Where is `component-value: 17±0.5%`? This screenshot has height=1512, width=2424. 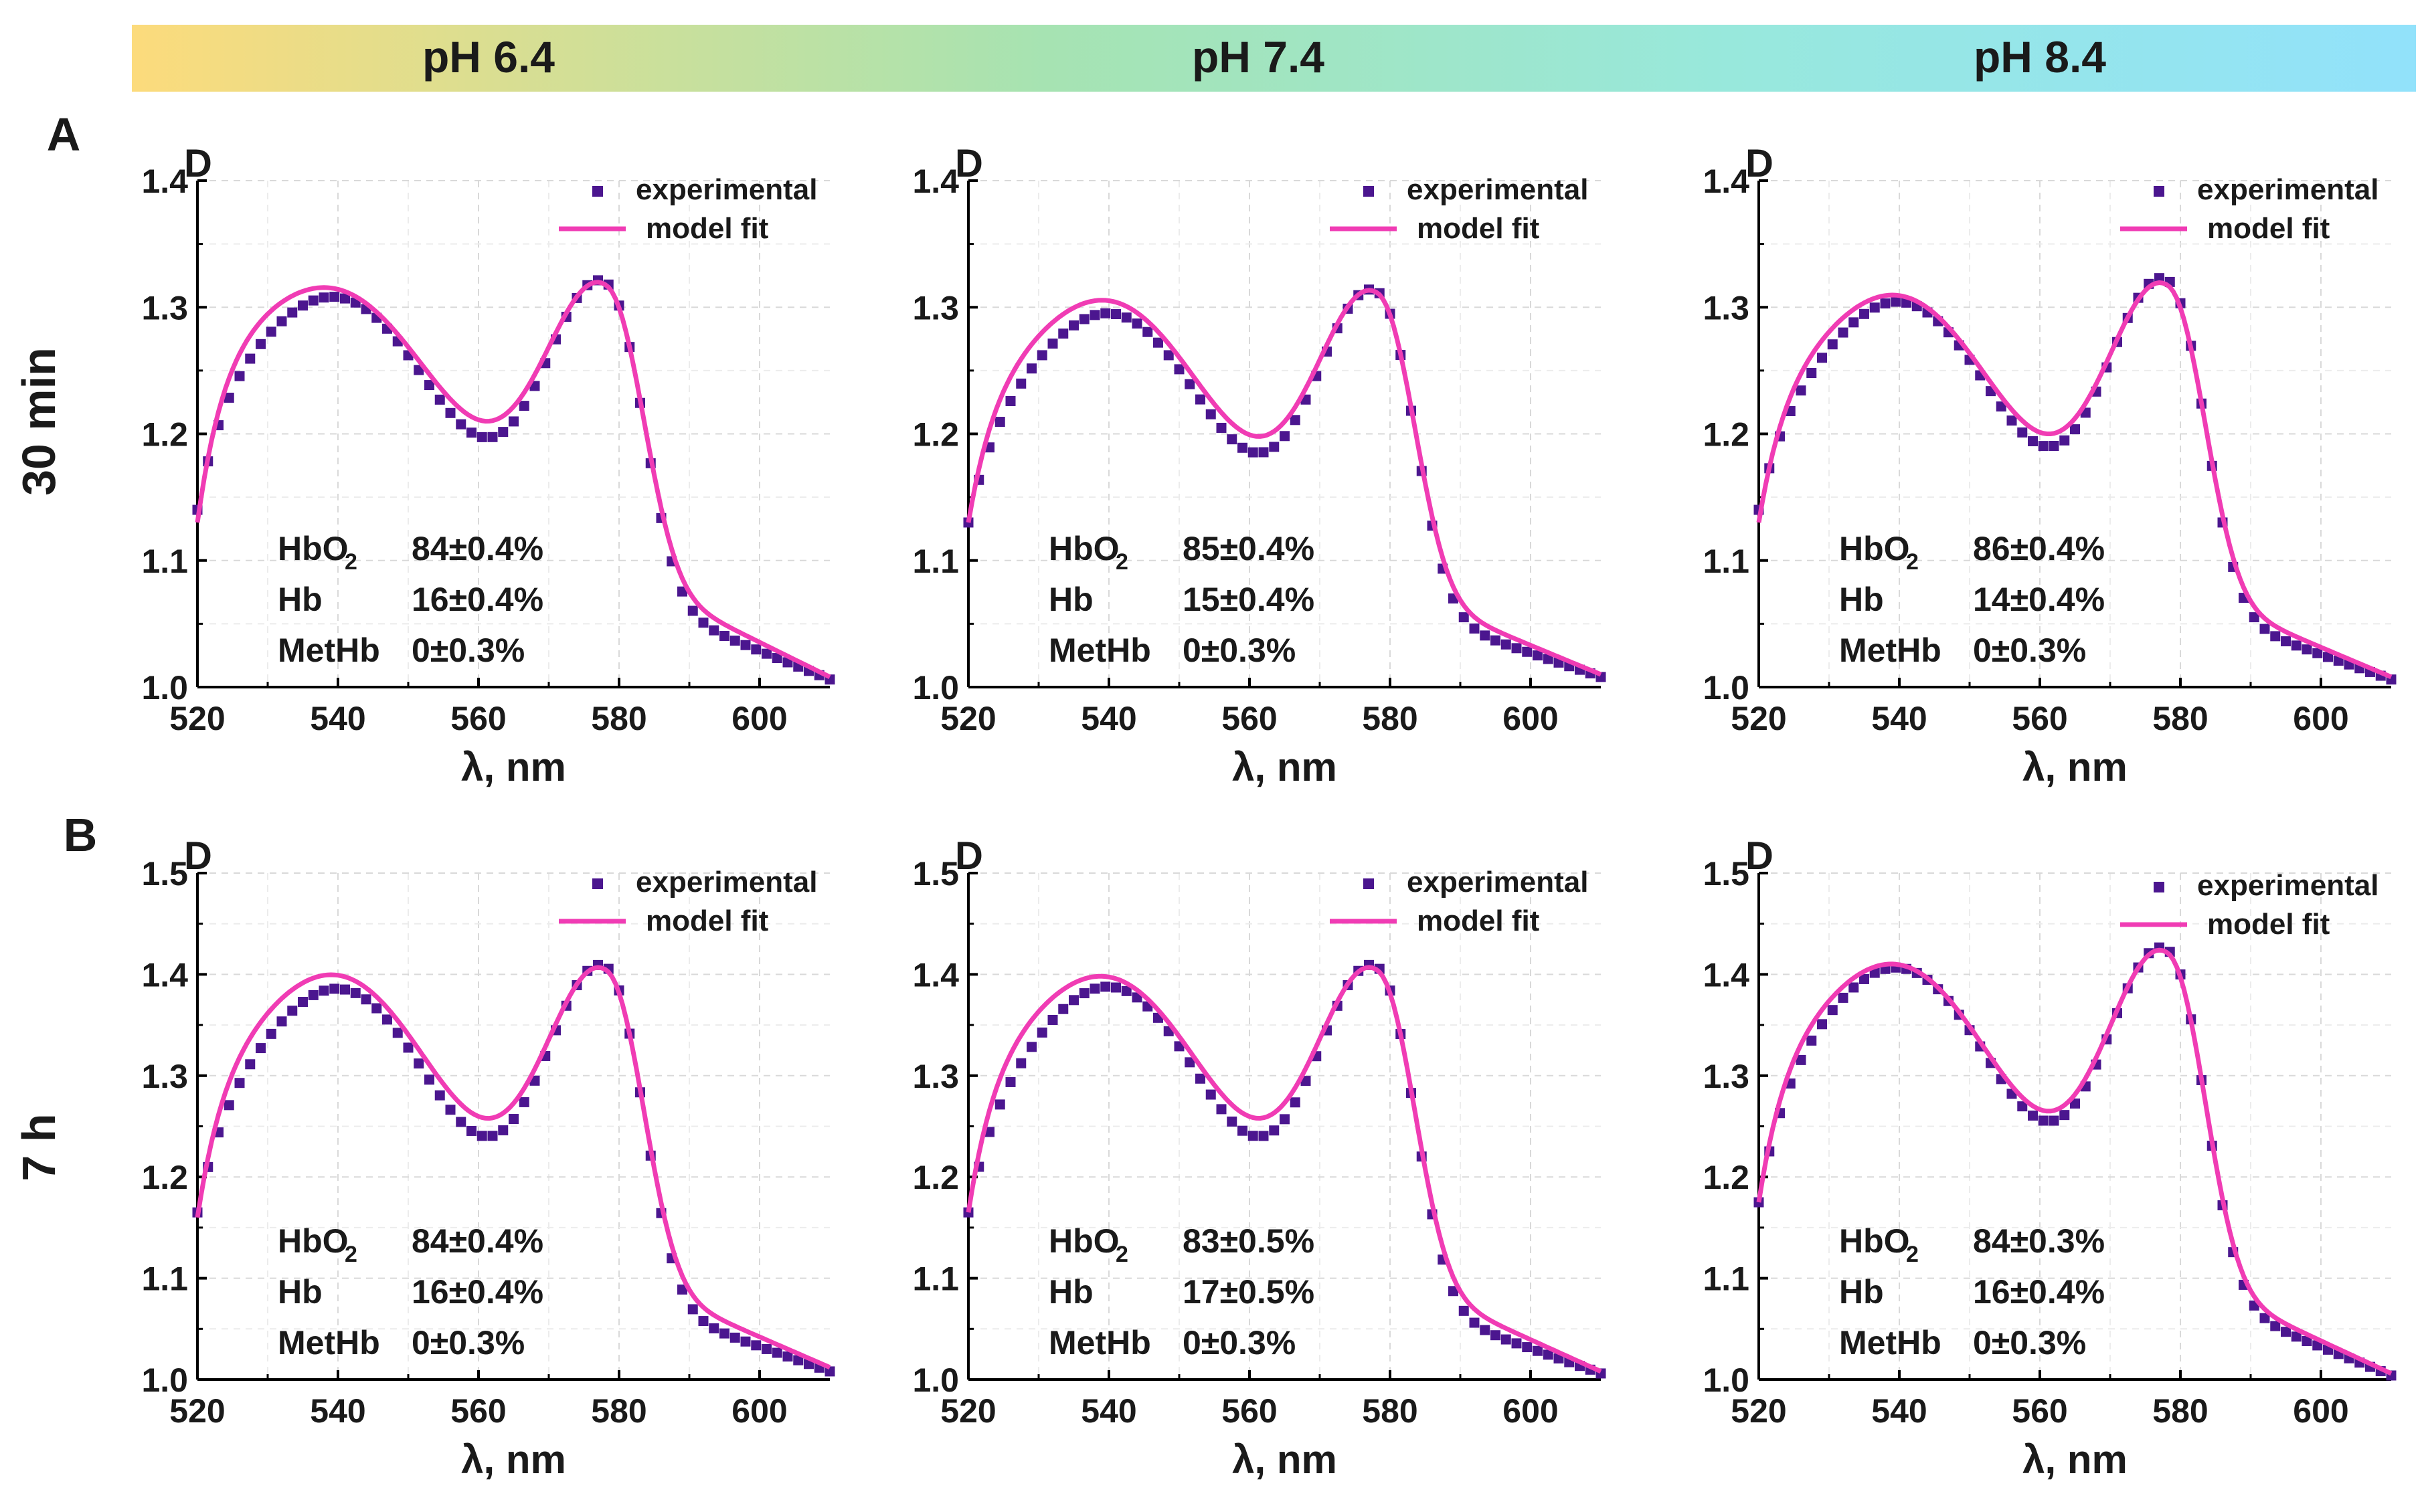 component-value: 17±0.5% is located at coordinates (1249, 1292).